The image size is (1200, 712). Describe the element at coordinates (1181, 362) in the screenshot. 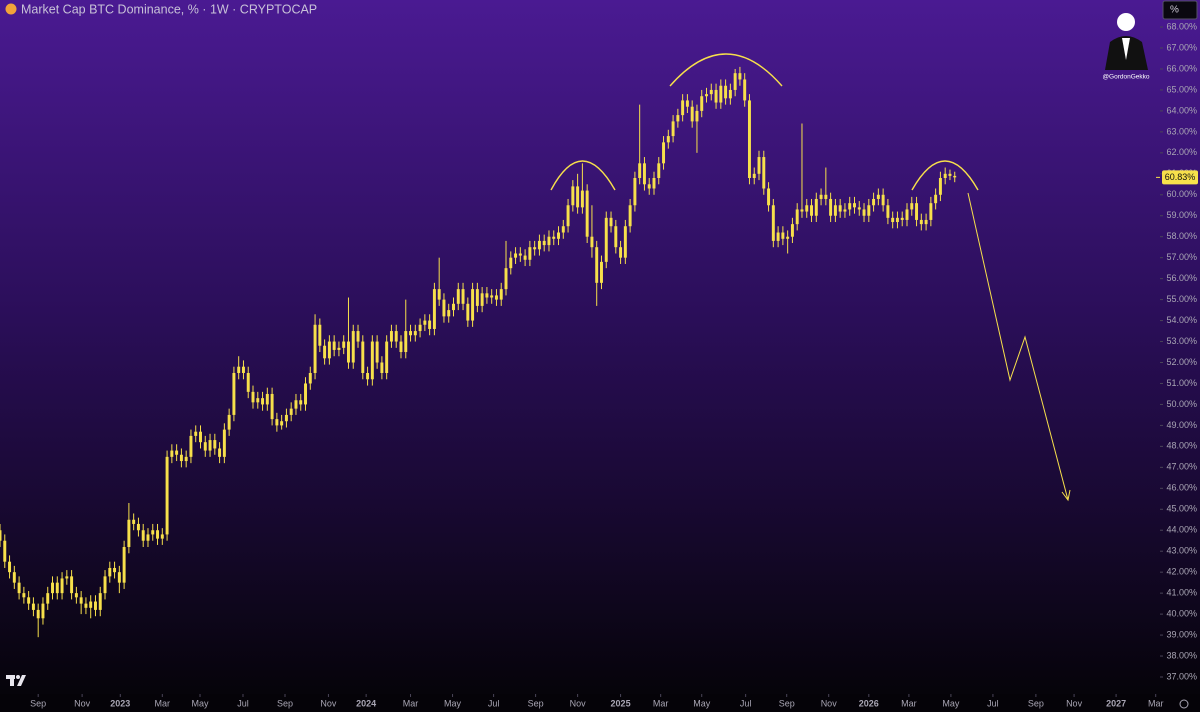

I see `y-tick-label: 52.00%` at that location.